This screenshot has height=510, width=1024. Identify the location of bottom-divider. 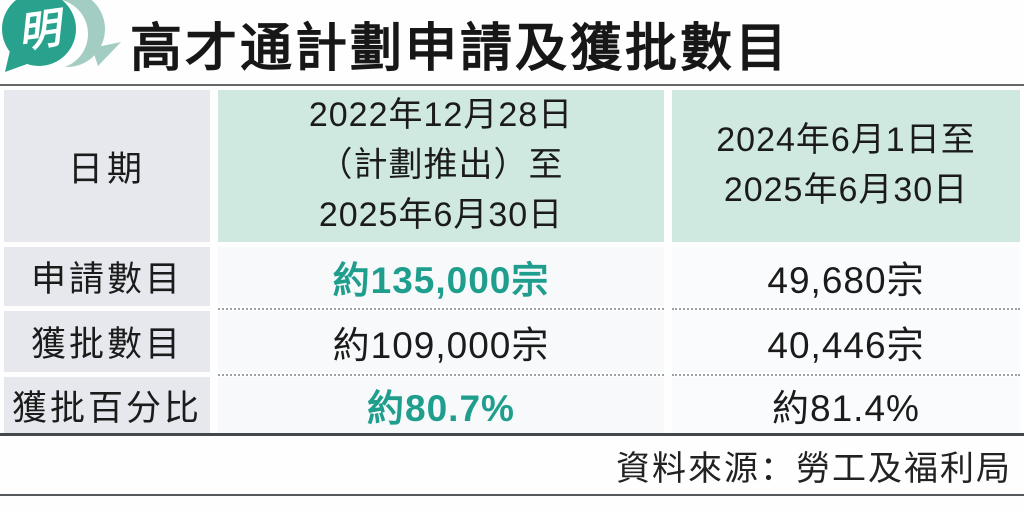
(512, 495).